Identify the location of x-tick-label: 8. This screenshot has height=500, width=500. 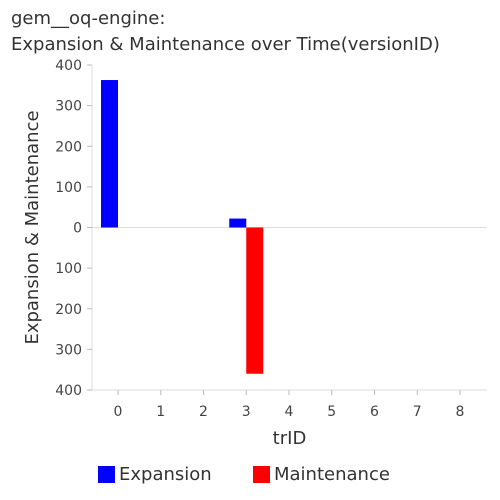
(460, 412).